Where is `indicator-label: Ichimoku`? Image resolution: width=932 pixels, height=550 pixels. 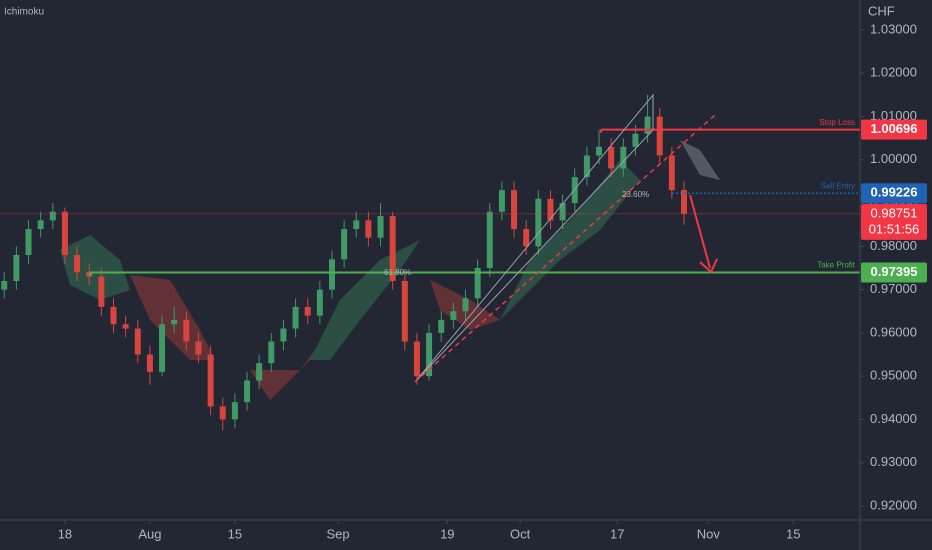
indicator-label: Ichimoku is located at coordinates (24, 12).